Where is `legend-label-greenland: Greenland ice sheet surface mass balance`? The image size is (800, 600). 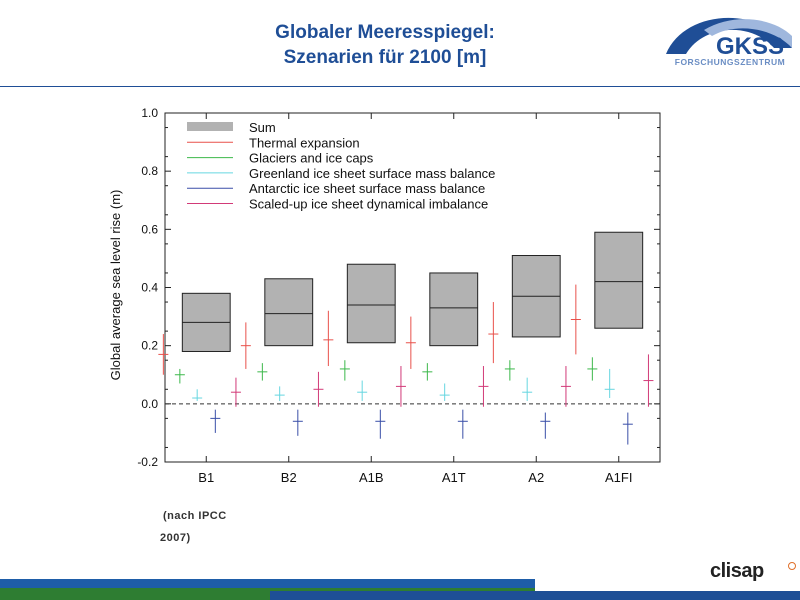 legend-label-greenland: Greenland ice sheet surface mass balance is located at coordinates (372, 173).